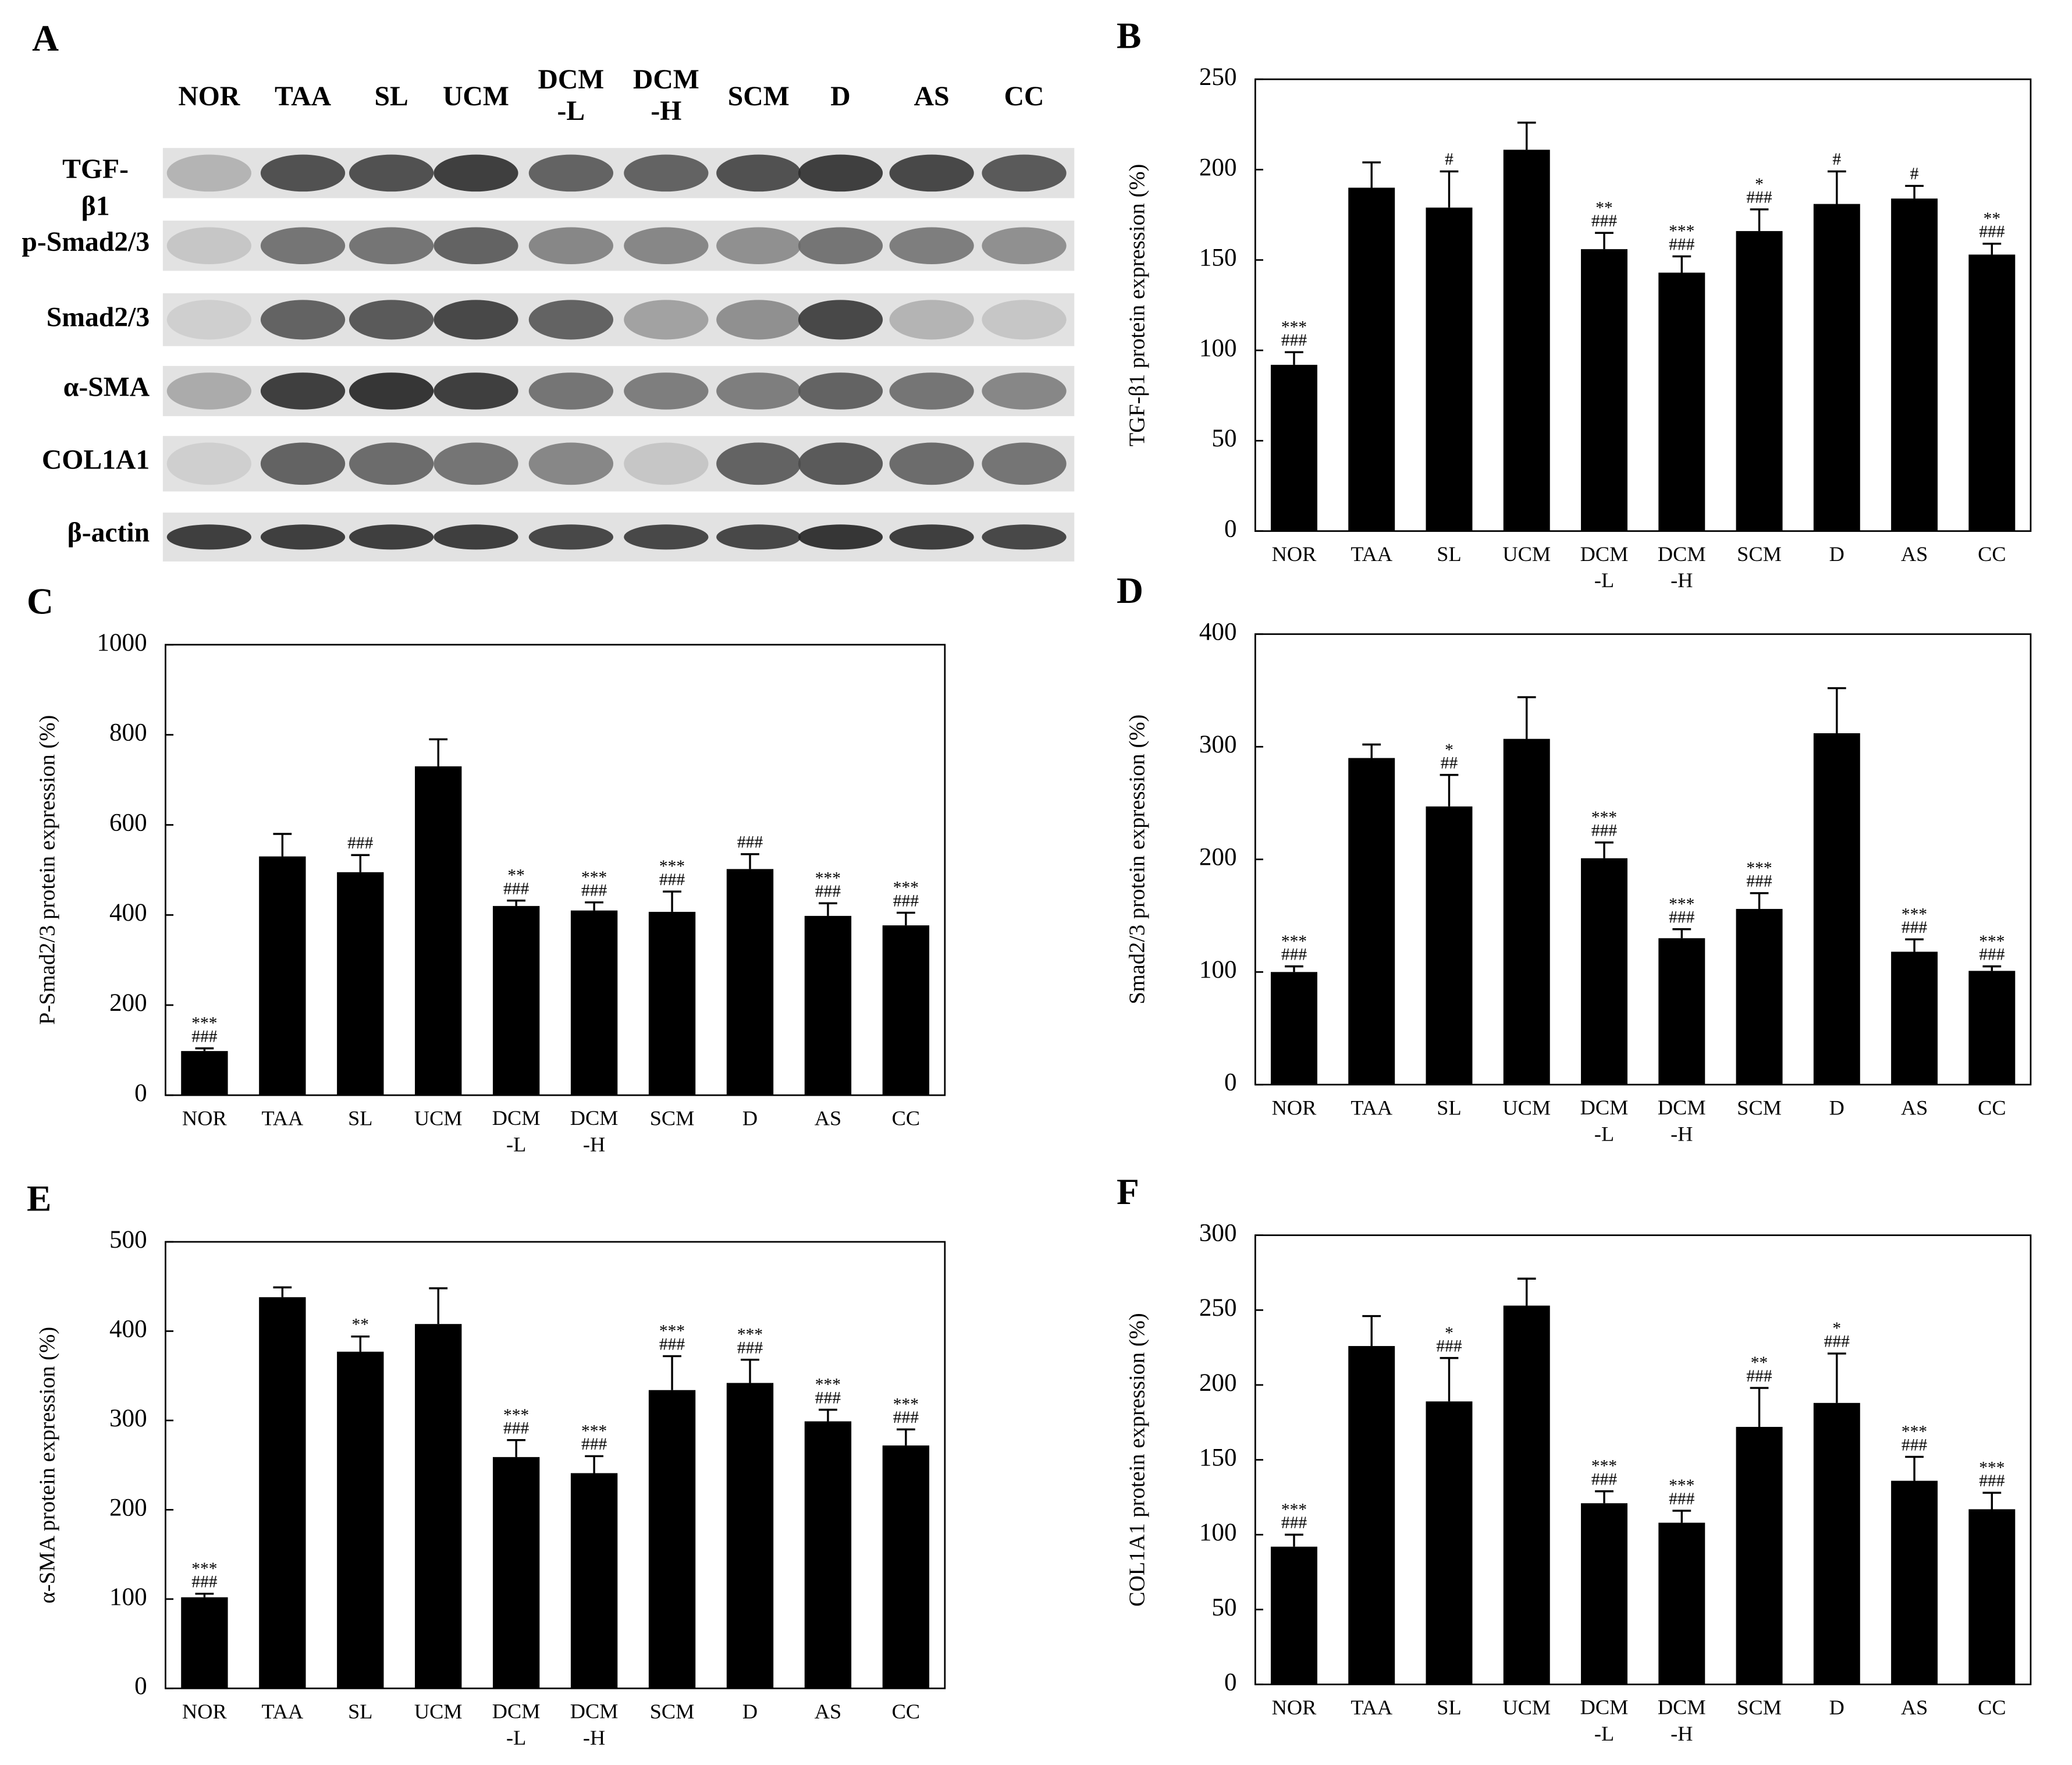 The width and height of the screenshot is (2072, 1765). Describe the element at coordinates (106, 387) in the screenshot. I see `row-label: α-SMA` at that location.